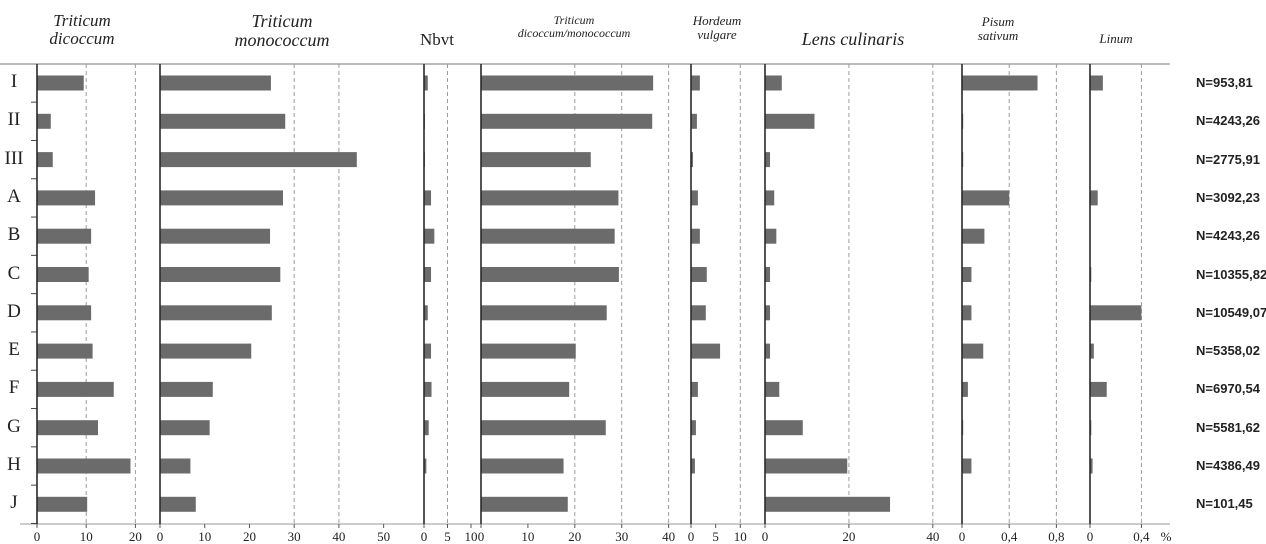 The image size is (1266, 544). I want to click on total-n-label: N=953,81, so click(1224, 82).